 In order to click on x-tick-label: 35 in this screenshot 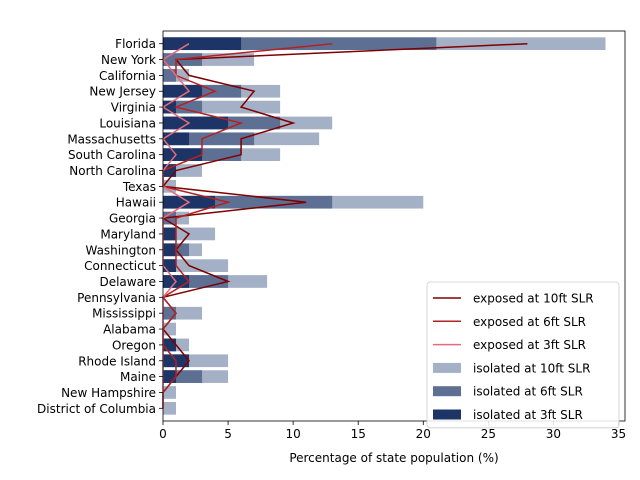, I will do `click(618, 434)`.